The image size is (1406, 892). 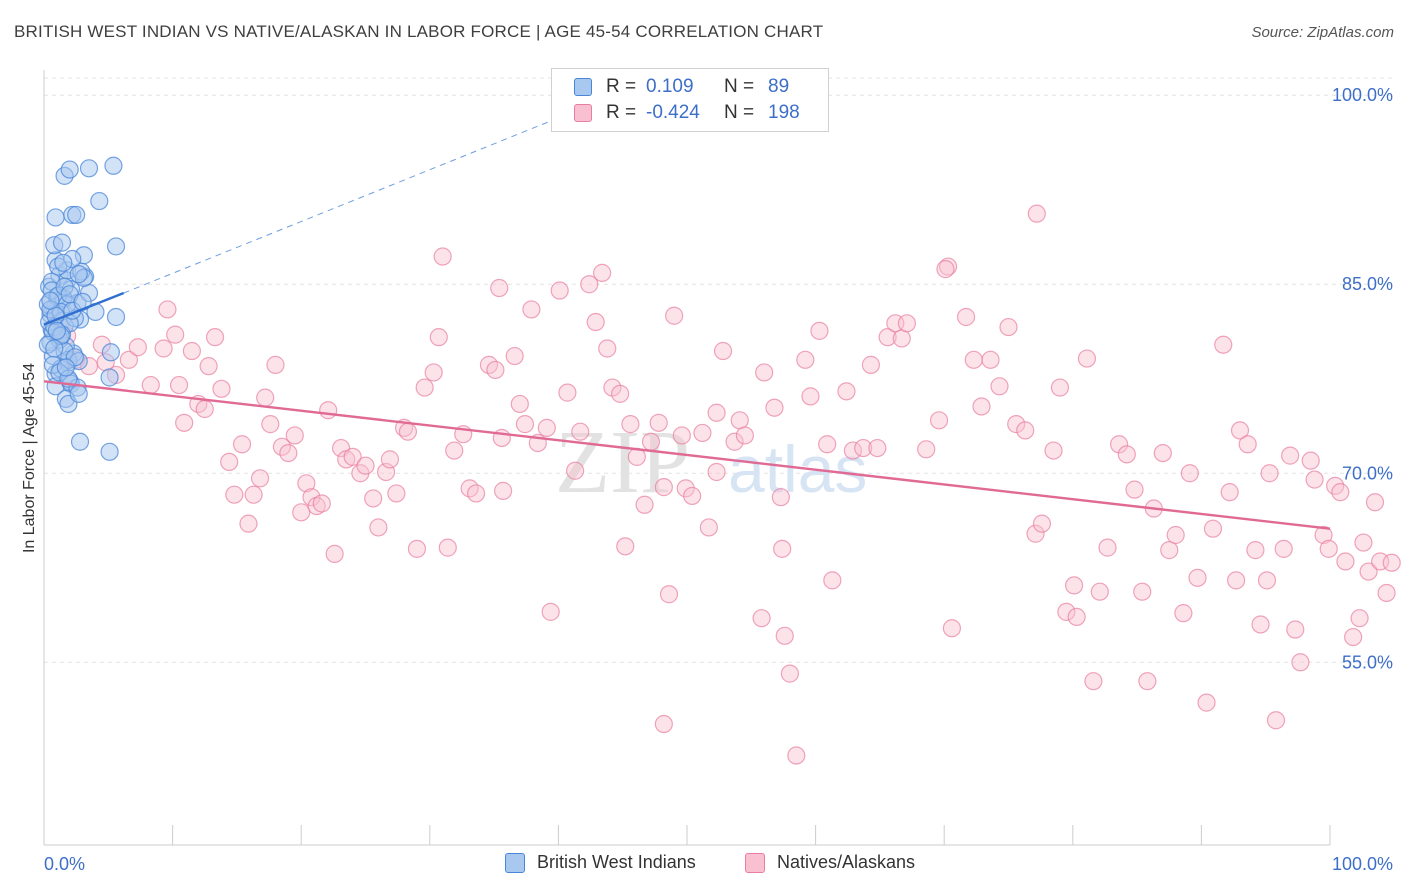 I want to click on legend-r-label: R =, so click(x=621, y=86).